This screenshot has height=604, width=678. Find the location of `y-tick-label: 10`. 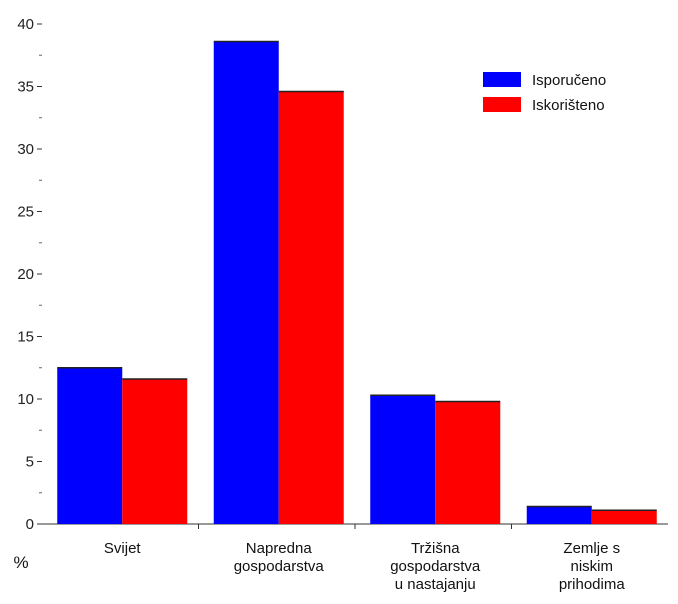

y-tick-label: 10 is located at coordinates (25, 399).